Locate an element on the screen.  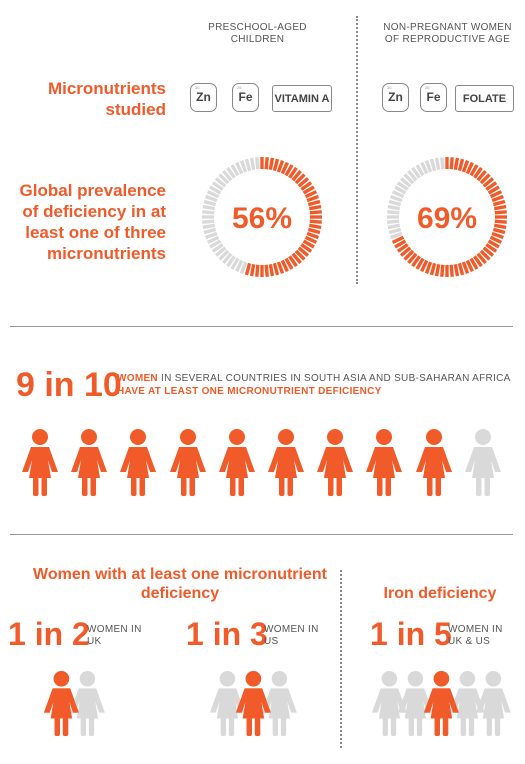
uk-description: WOMEN IN UK is located at coordinates (114, 635).